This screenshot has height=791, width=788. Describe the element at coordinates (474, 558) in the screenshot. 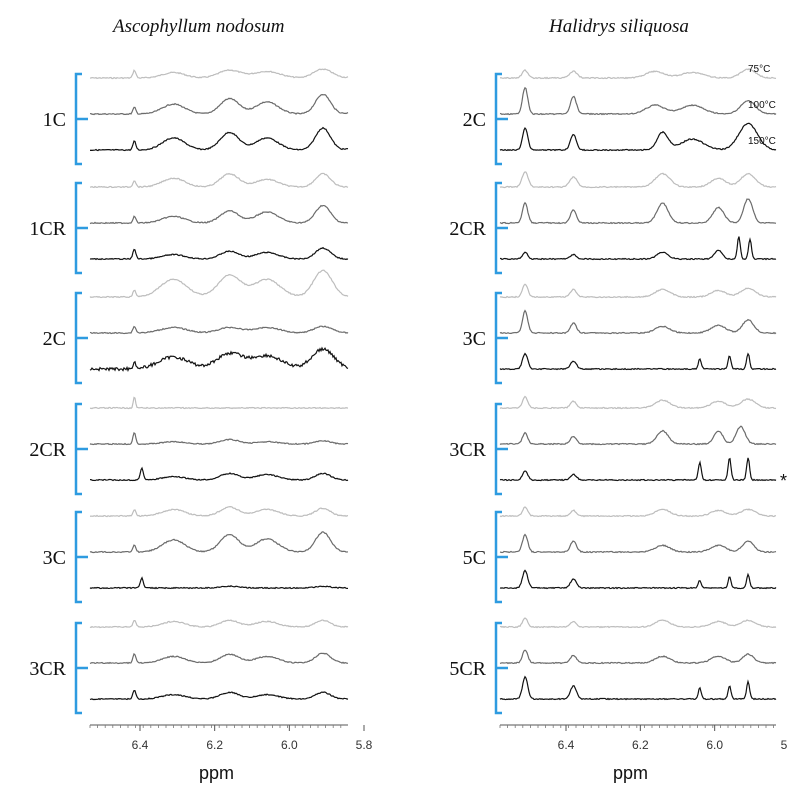

I see `group-label-5c: 5C` at that location.